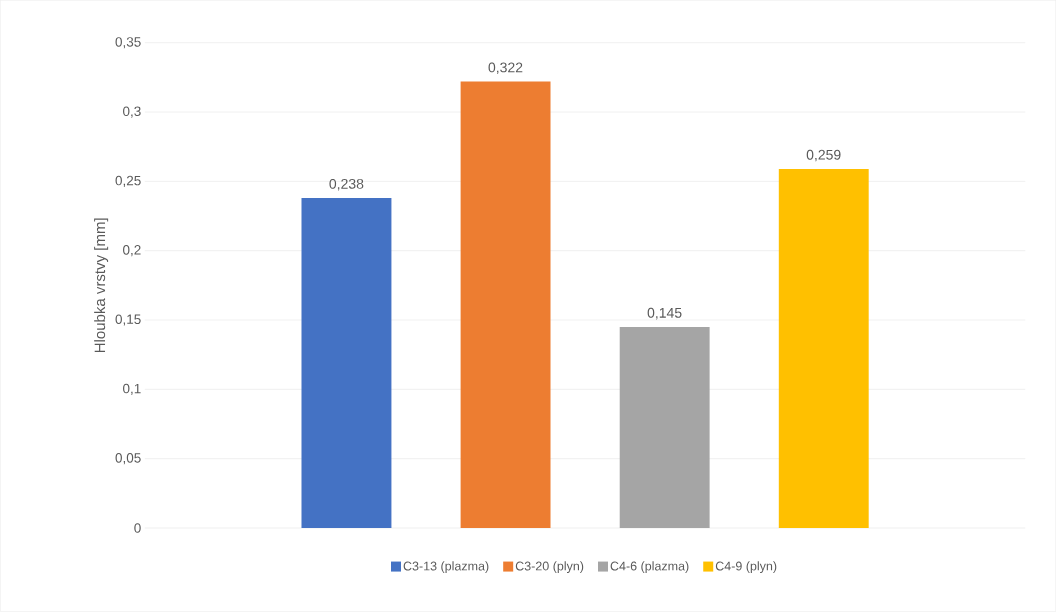 The width and height of the screenshot is (1056, 612). What do you see at coordinates (128, 320) in the screenshot?
I see `y-tick-label: 0,15` at bounding box center [128, 320].